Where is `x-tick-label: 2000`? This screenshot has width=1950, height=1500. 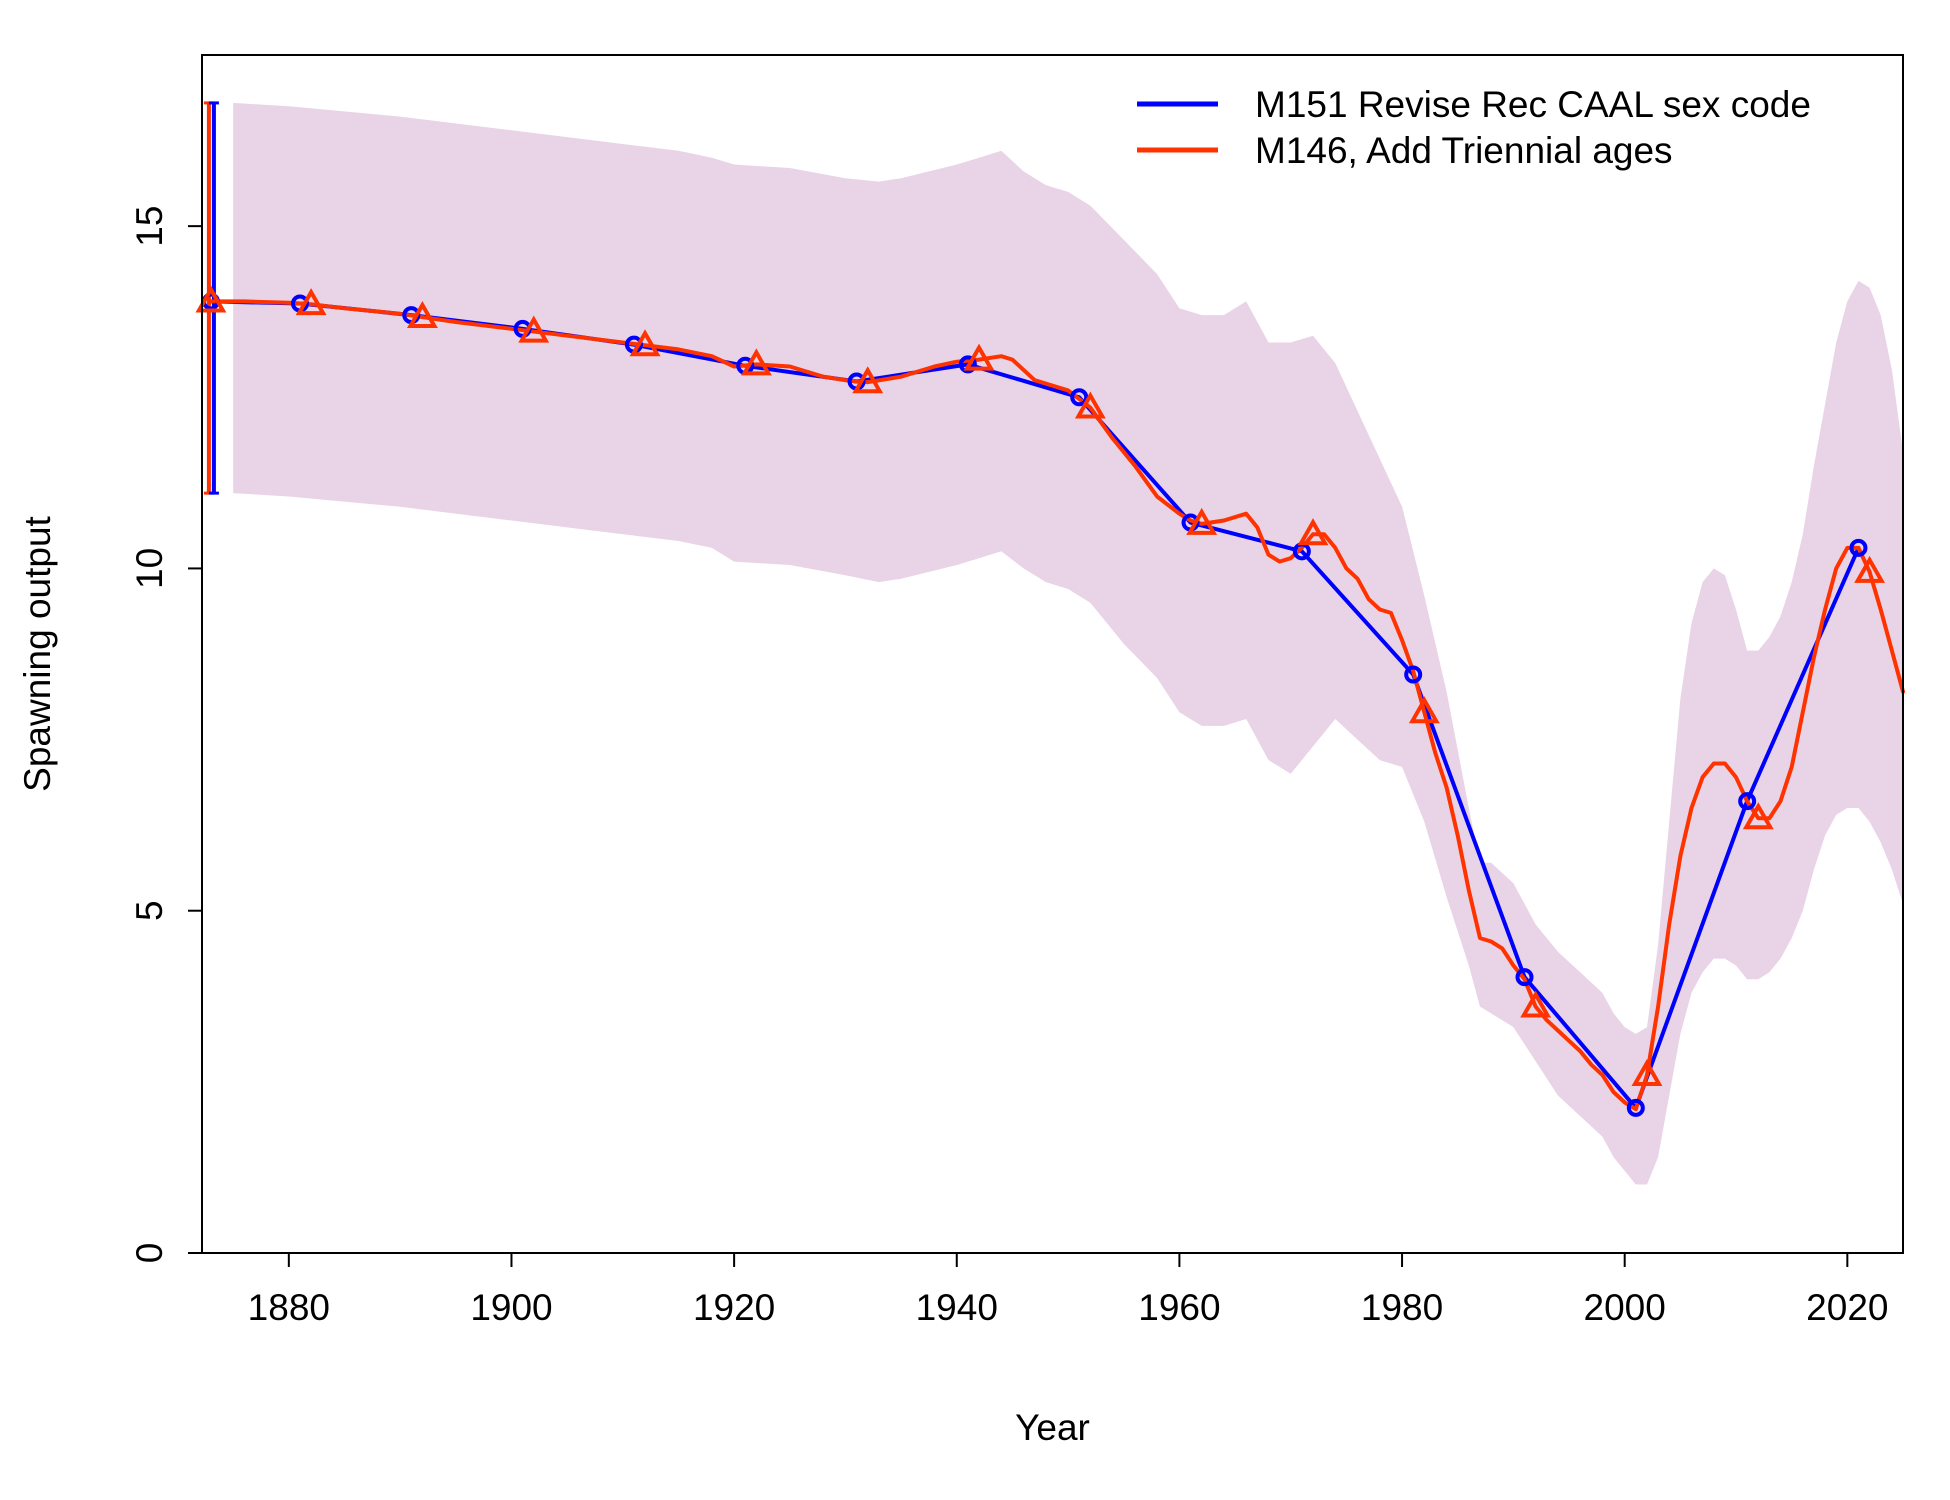
x-tick-label: 2000 is located at coordinates (1625, 1307).